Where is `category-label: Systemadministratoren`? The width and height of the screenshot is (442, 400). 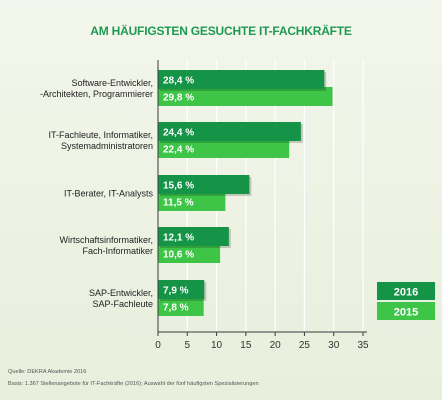
category-label: Systemadministratoren is located at coordinates (107, 146).